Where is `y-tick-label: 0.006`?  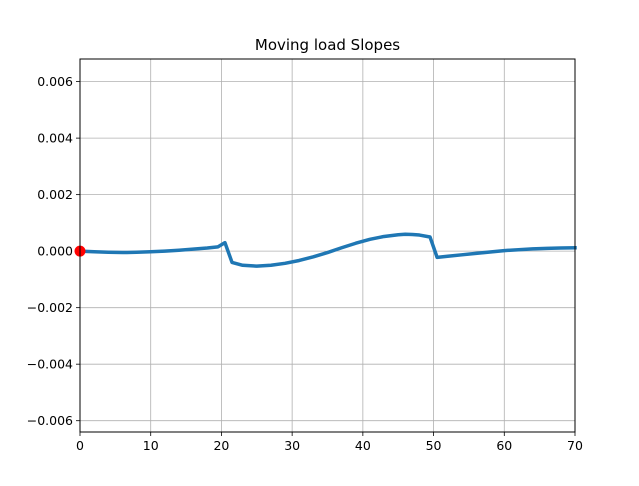
y-tick-label: 0.006 is located at coordinates (55, 81).